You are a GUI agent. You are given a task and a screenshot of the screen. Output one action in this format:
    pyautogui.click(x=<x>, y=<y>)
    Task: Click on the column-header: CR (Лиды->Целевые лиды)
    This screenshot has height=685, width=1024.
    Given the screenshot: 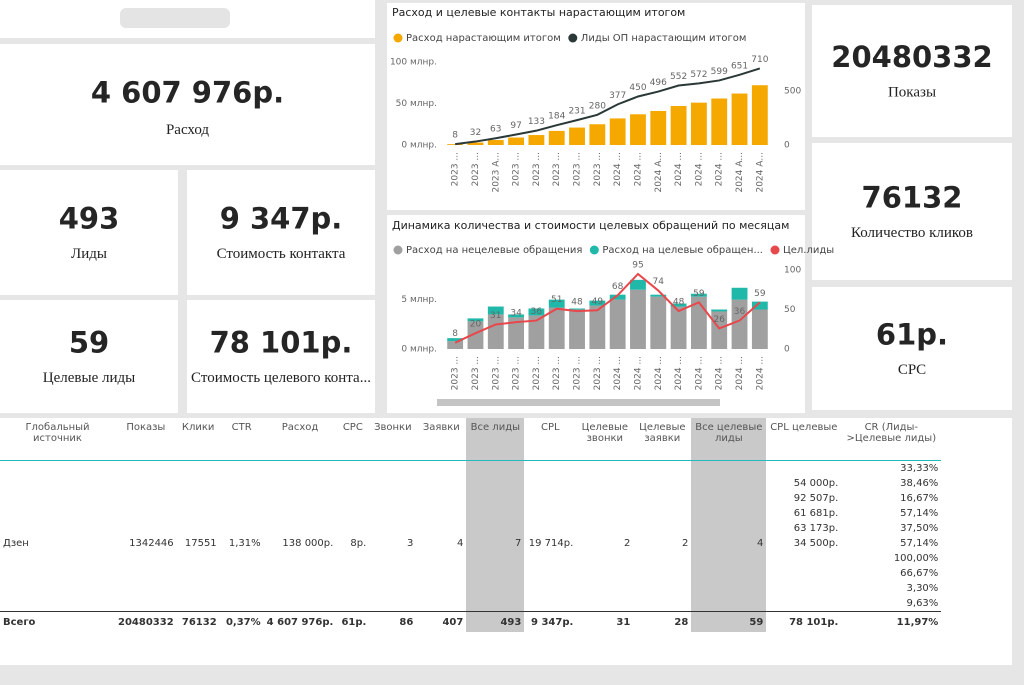 What is the action you would take?
    pyautogui.click(x=891, y=439)
    